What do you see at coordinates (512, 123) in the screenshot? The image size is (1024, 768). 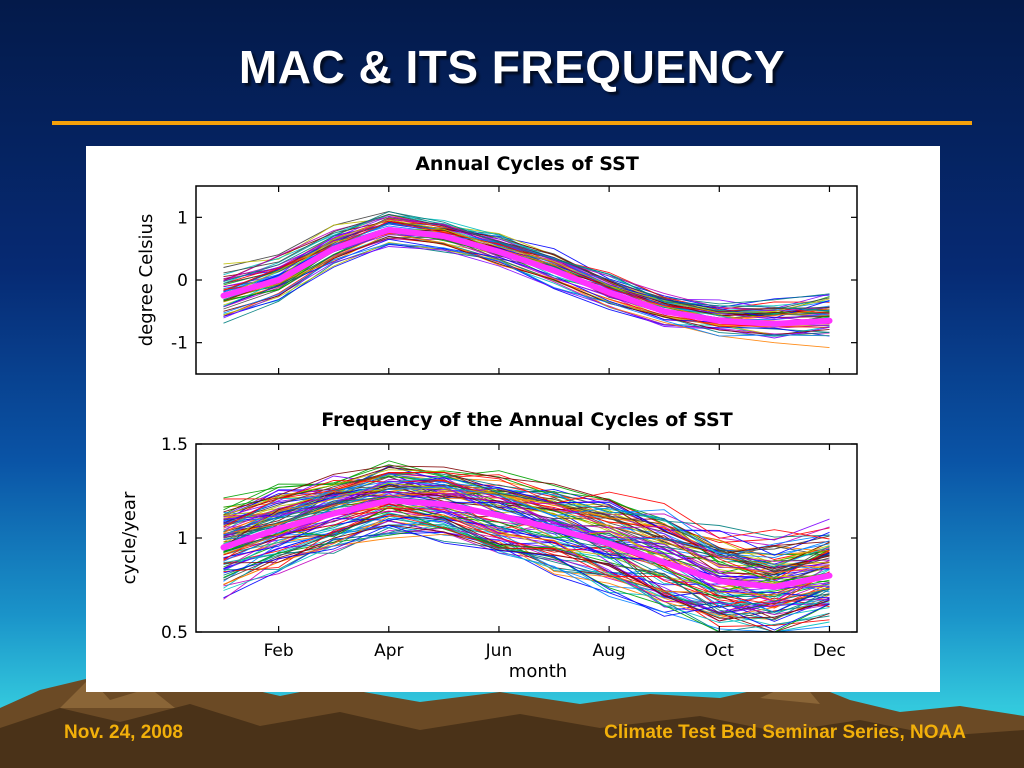 I see `title-underline` at bounding box center [512, 123].